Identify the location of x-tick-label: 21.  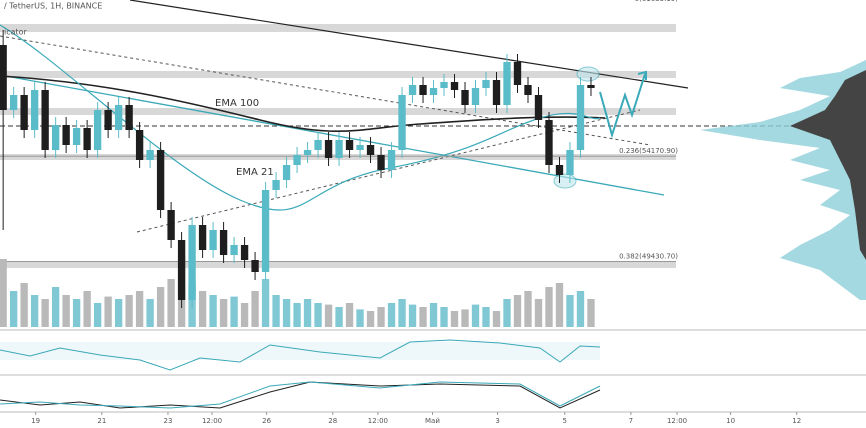
(101, 421).